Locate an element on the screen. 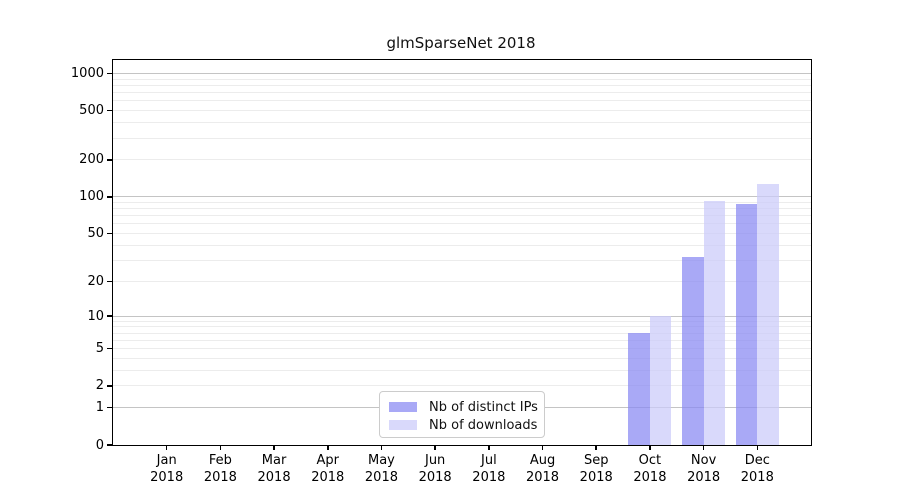 This screenshot has height=500, width=900. legend-item-distinct-ips: Nb of distinct IPs is located at coordinates (463, 407).